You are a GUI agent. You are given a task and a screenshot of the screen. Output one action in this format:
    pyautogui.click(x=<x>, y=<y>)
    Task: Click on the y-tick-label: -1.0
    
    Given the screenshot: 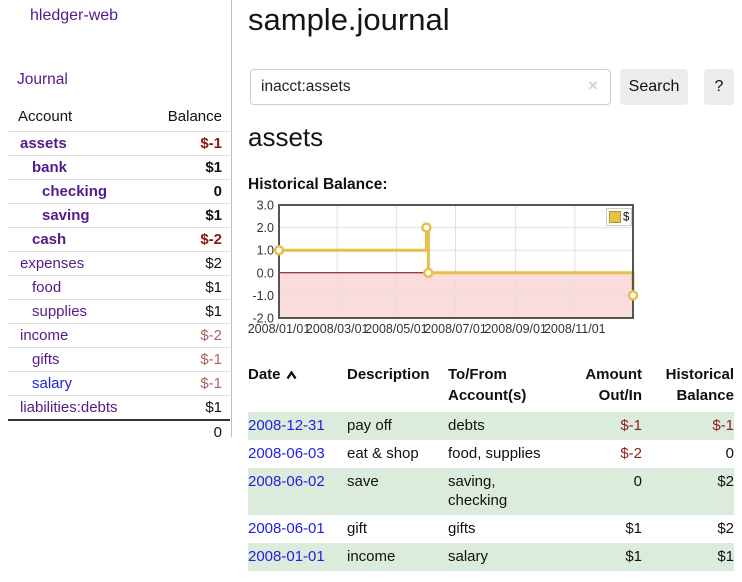 What is the action you would take?
    pyautogui.click(x=263, y=296)
    